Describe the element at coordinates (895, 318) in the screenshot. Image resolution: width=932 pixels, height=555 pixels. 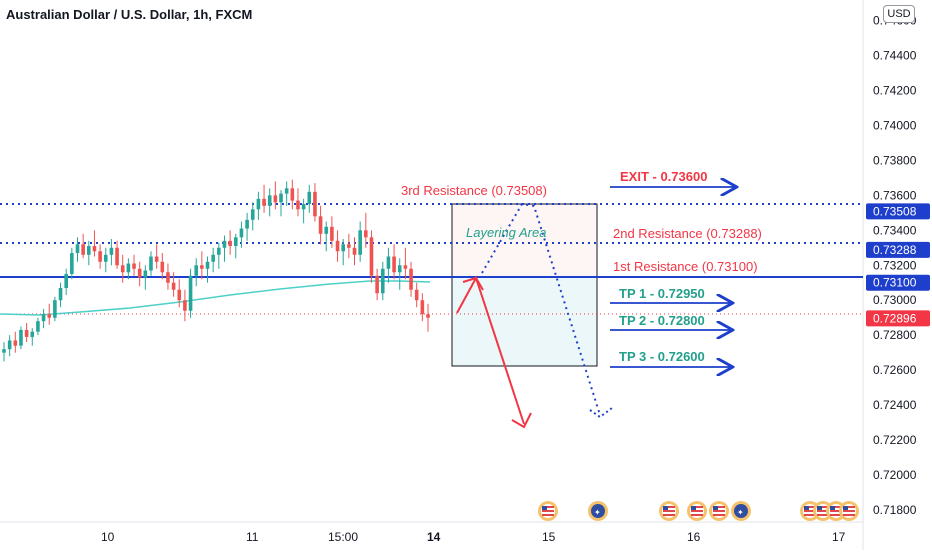
I see `last-price-tag-text: 0.72896` at that location.